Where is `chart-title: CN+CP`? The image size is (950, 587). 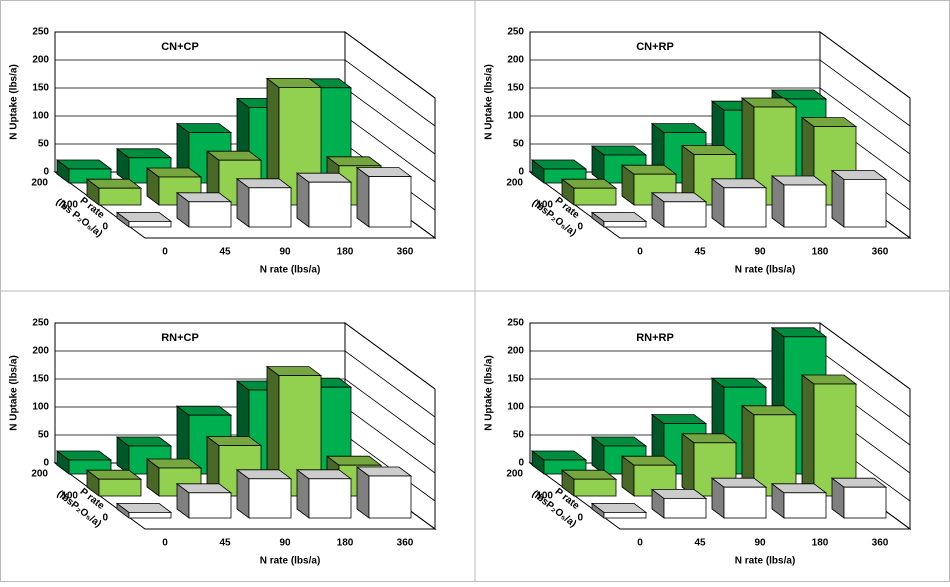
chart-title: CN+CP is located at coordinates (180, 47).